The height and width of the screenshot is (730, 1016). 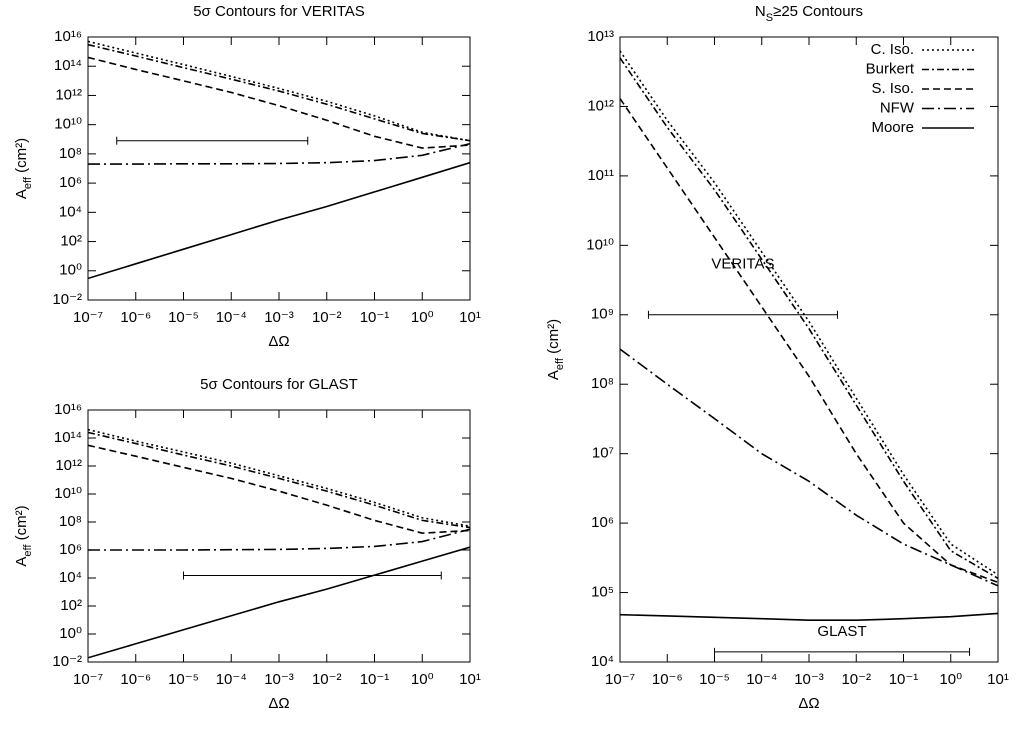 I want to click on y-tick-label: 10¹³, so click(x=600, y=36).